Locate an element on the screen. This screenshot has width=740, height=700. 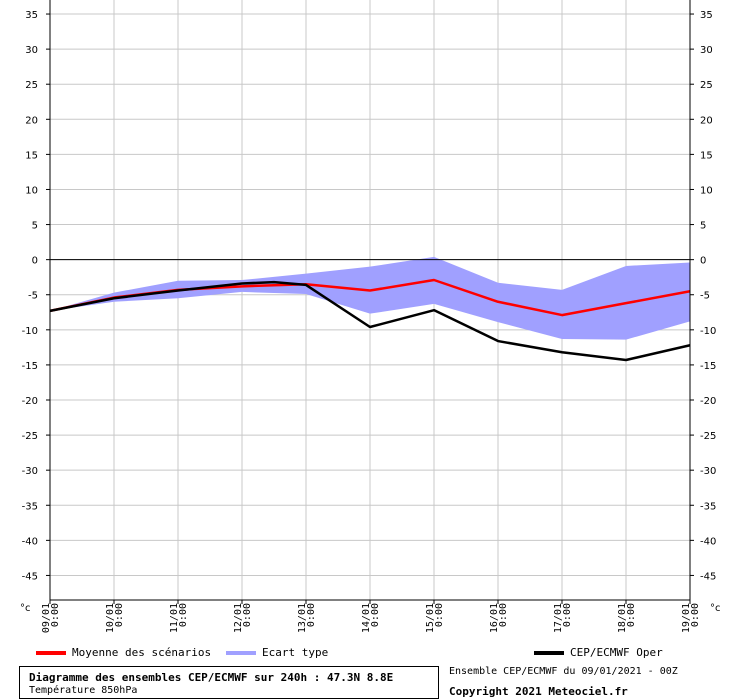
x-tick-label: 17/010:00 is located at coordinates (563, 618).